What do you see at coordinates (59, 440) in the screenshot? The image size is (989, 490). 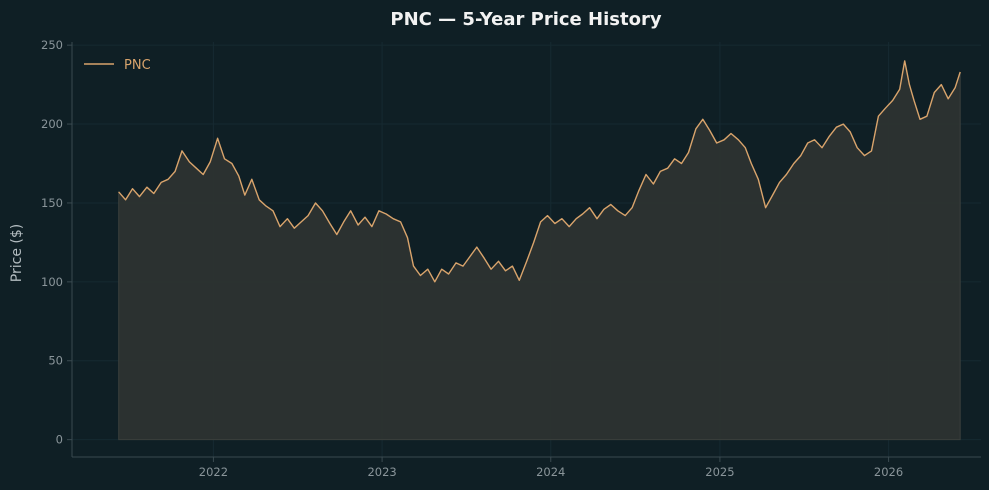 I see `y-tick-label: 0` at bounding box center [59, 440].